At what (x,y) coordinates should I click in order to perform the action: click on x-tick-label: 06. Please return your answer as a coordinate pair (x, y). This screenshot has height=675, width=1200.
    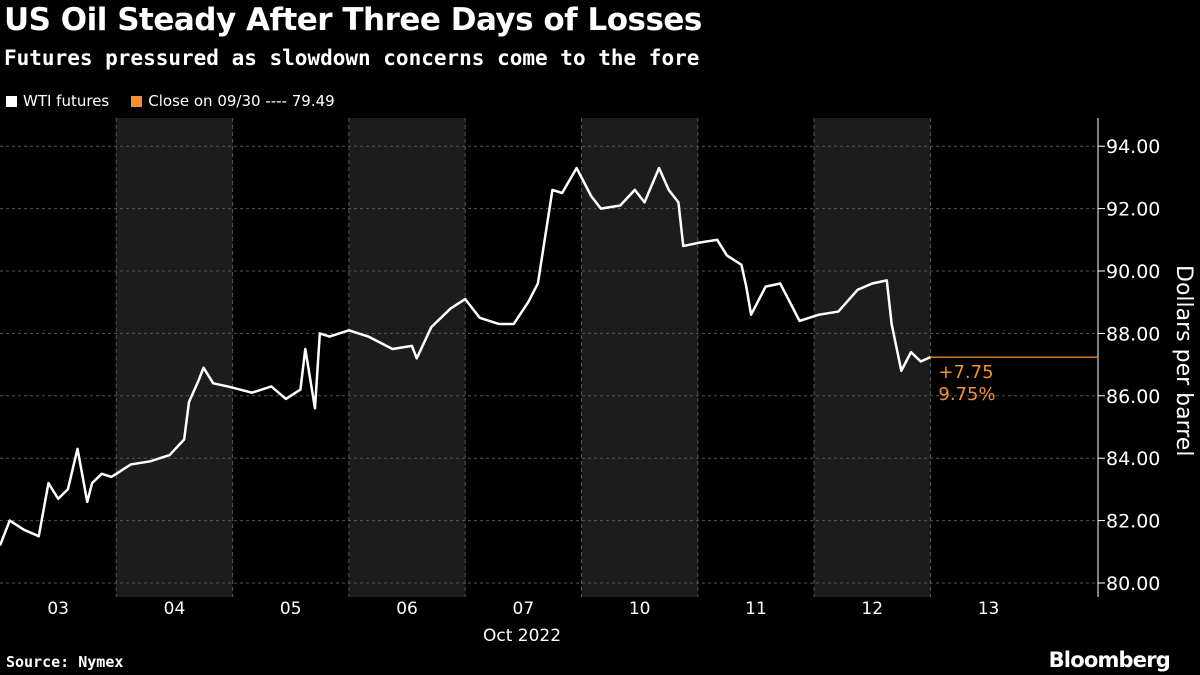
    Looking at the image, I should click on (407, 609).